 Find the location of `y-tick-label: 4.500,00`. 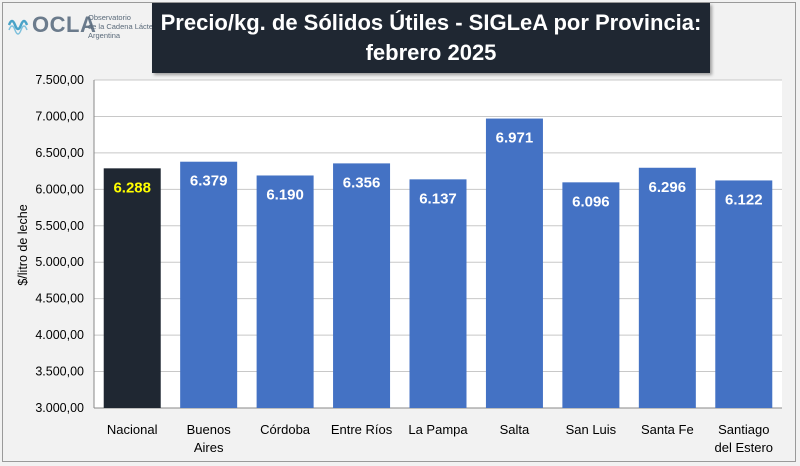

y-tick-label: 4.500,00 is located at coordinates (59, 299).